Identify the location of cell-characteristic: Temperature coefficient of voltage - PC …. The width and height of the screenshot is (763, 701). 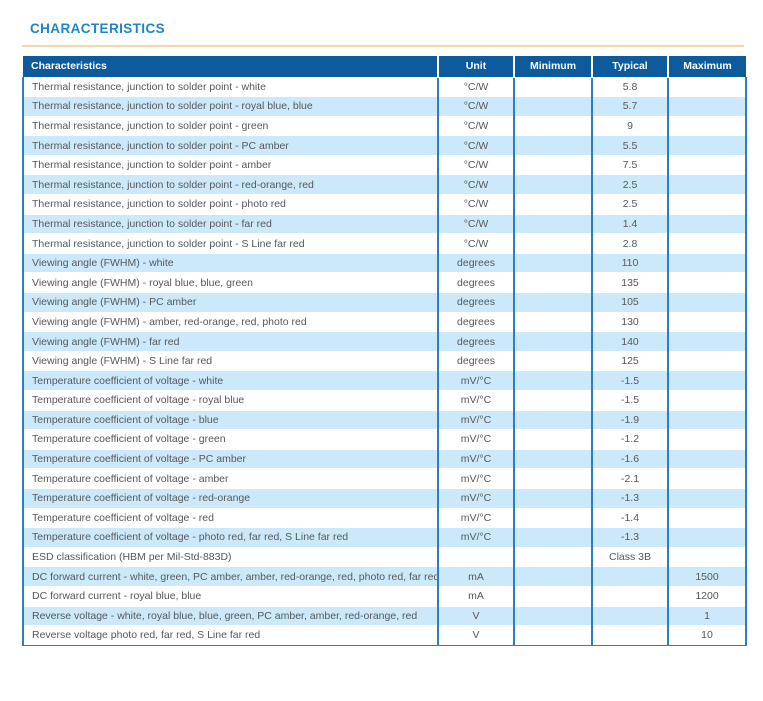
(230, 459).